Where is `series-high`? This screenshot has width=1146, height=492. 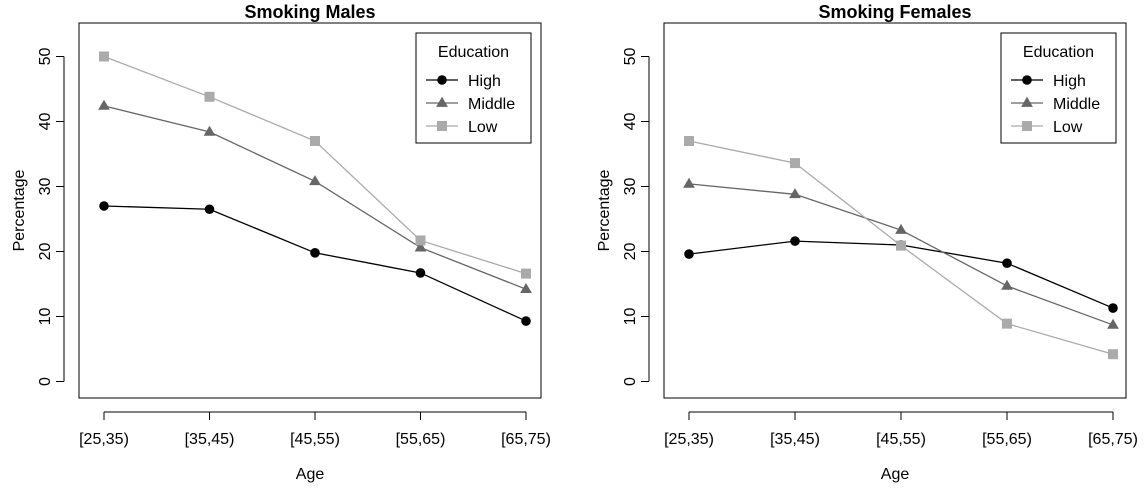
series-high is located at coordinates (315, 263).